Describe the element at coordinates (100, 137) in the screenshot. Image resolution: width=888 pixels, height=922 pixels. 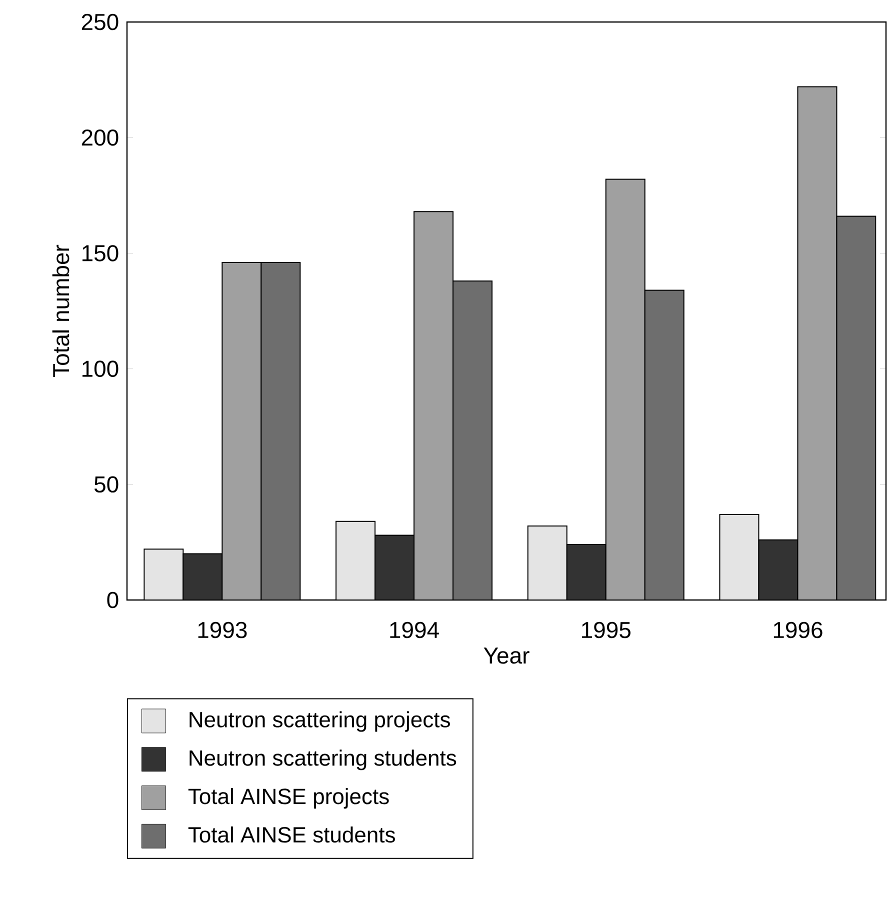
I see `y-tick-label: 200` at that location.